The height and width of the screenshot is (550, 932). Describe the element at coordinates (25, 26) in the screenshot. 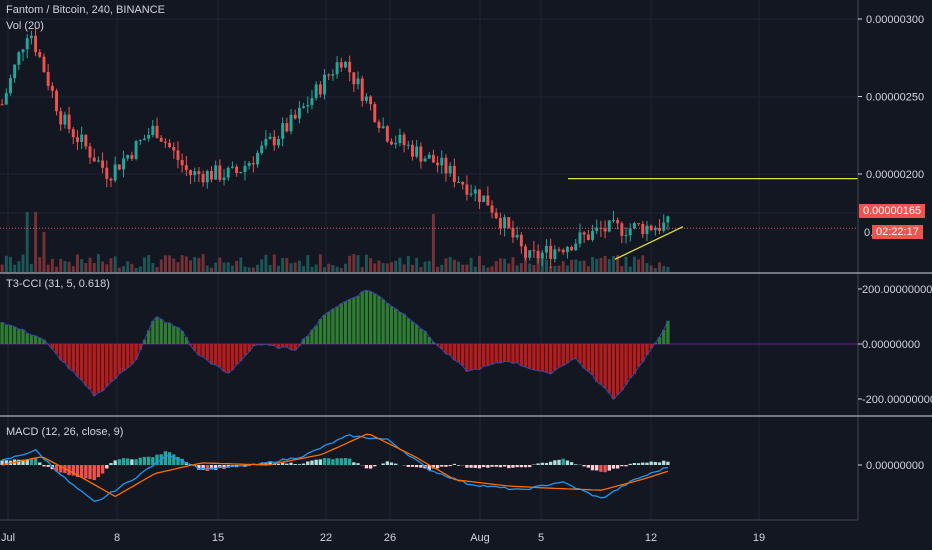

I see `volume-label: Vol (20)` at that location.